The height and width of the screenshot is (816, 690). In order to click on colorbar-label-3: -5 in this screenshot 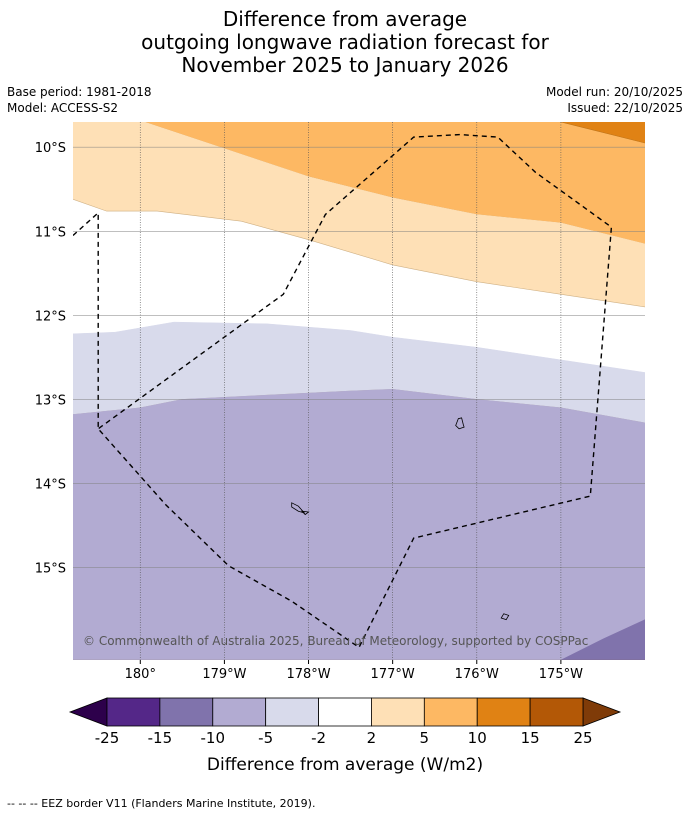, I will do `click(265, 738)`.